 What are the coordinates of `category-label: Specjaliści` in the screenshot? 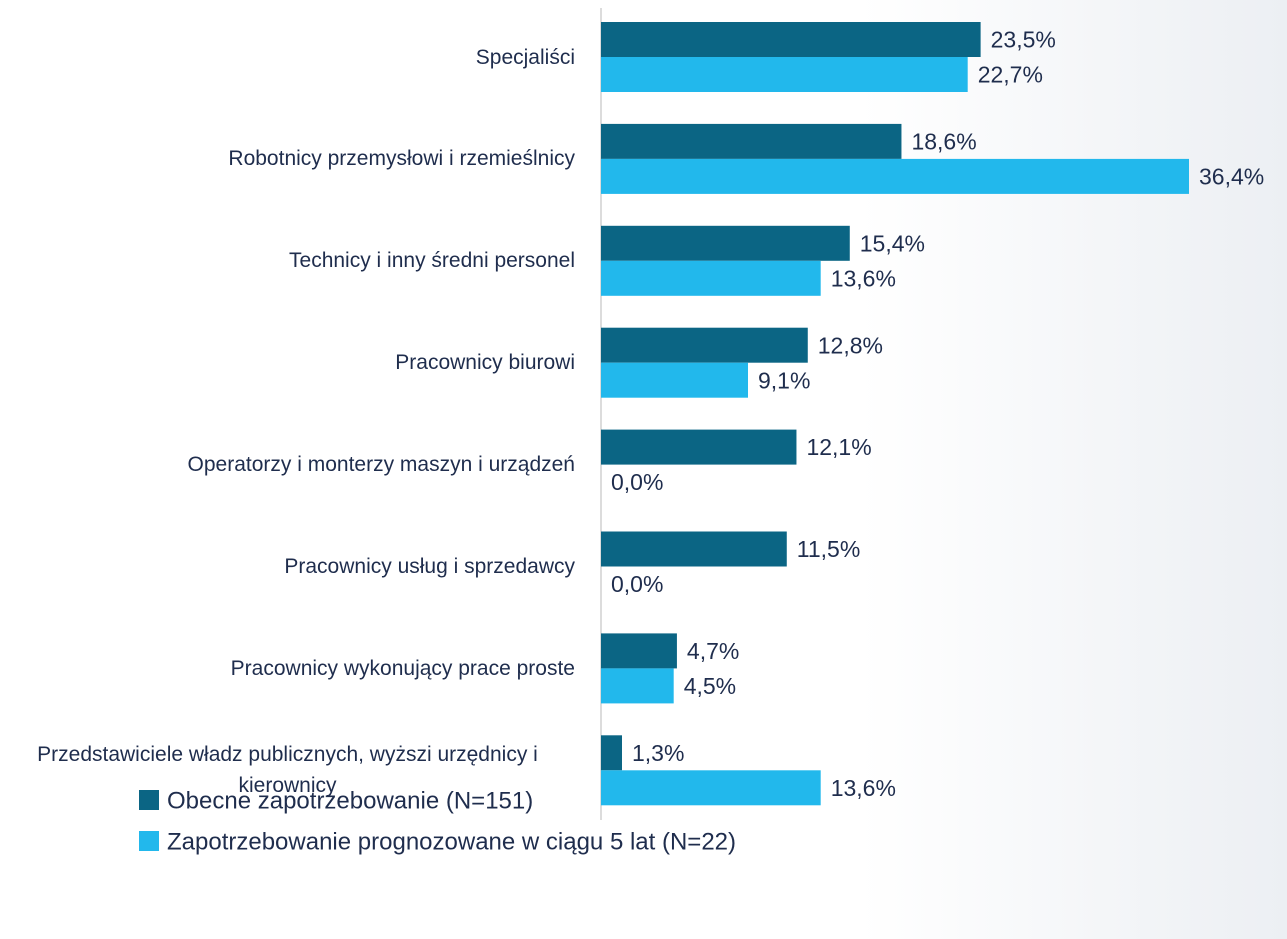 It's located at (525, 57).